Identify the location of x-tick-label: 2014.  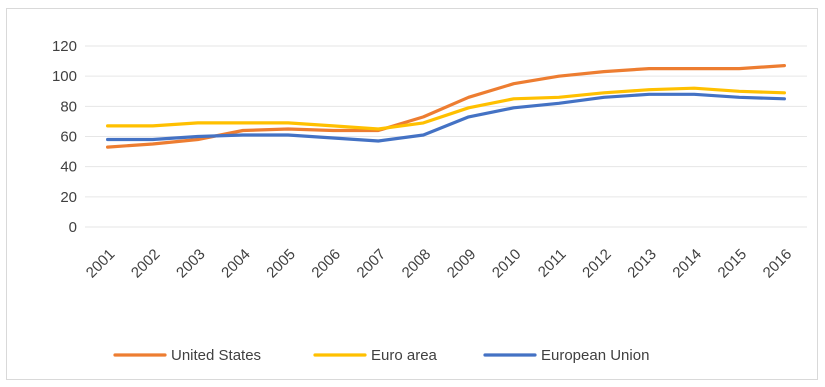
(687, 264).